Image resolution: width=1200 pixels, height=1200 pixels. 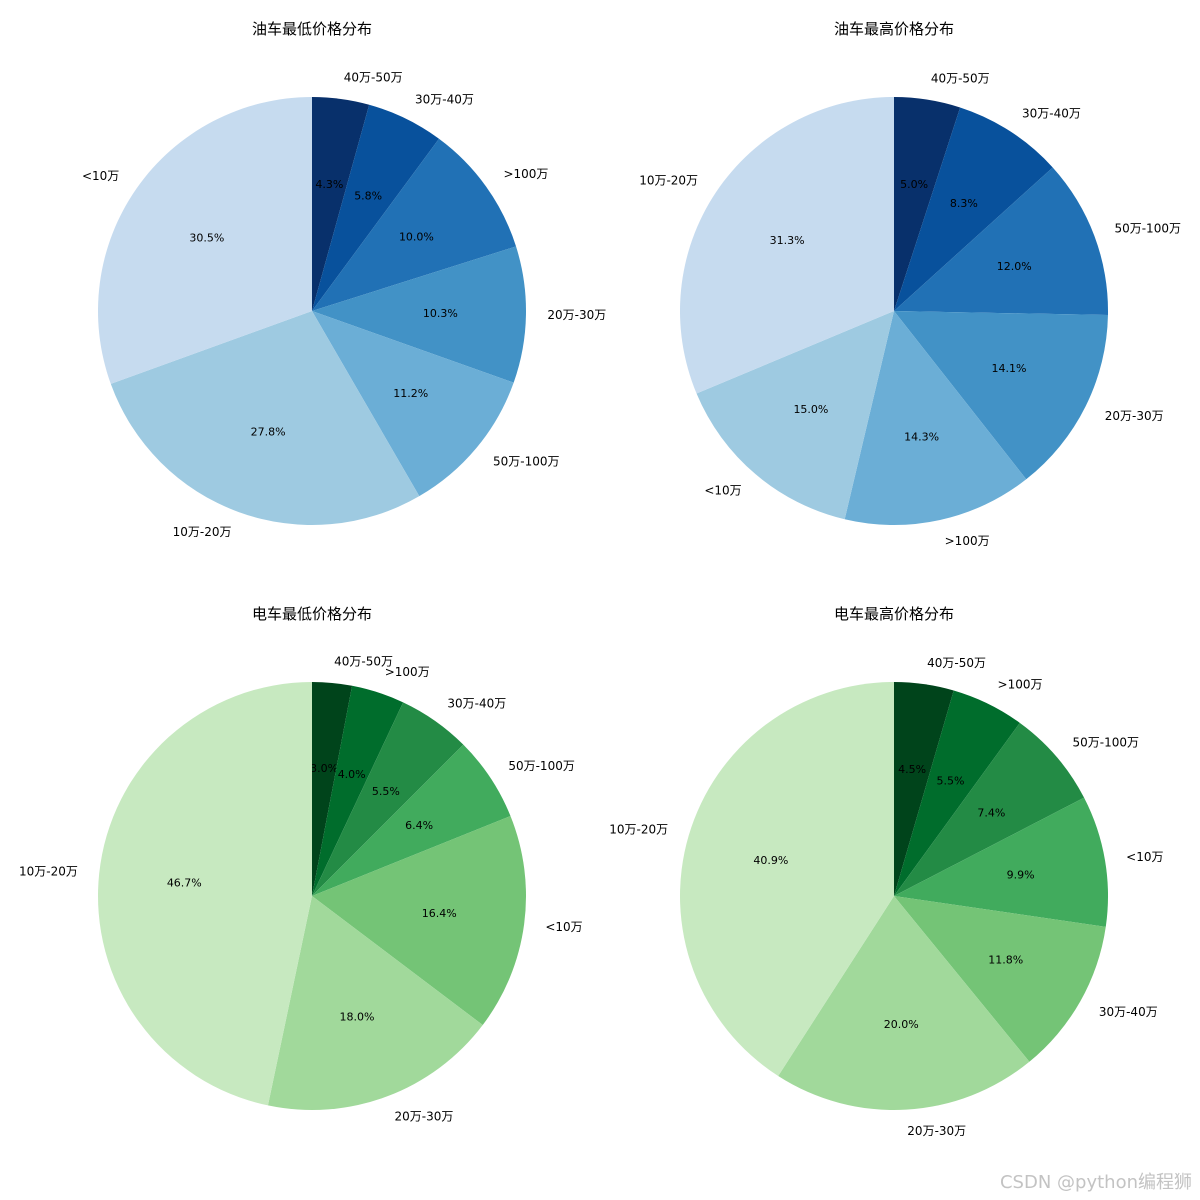 I want to click on chart-title: 油车最高价格分布, so click(x=894, y=29).